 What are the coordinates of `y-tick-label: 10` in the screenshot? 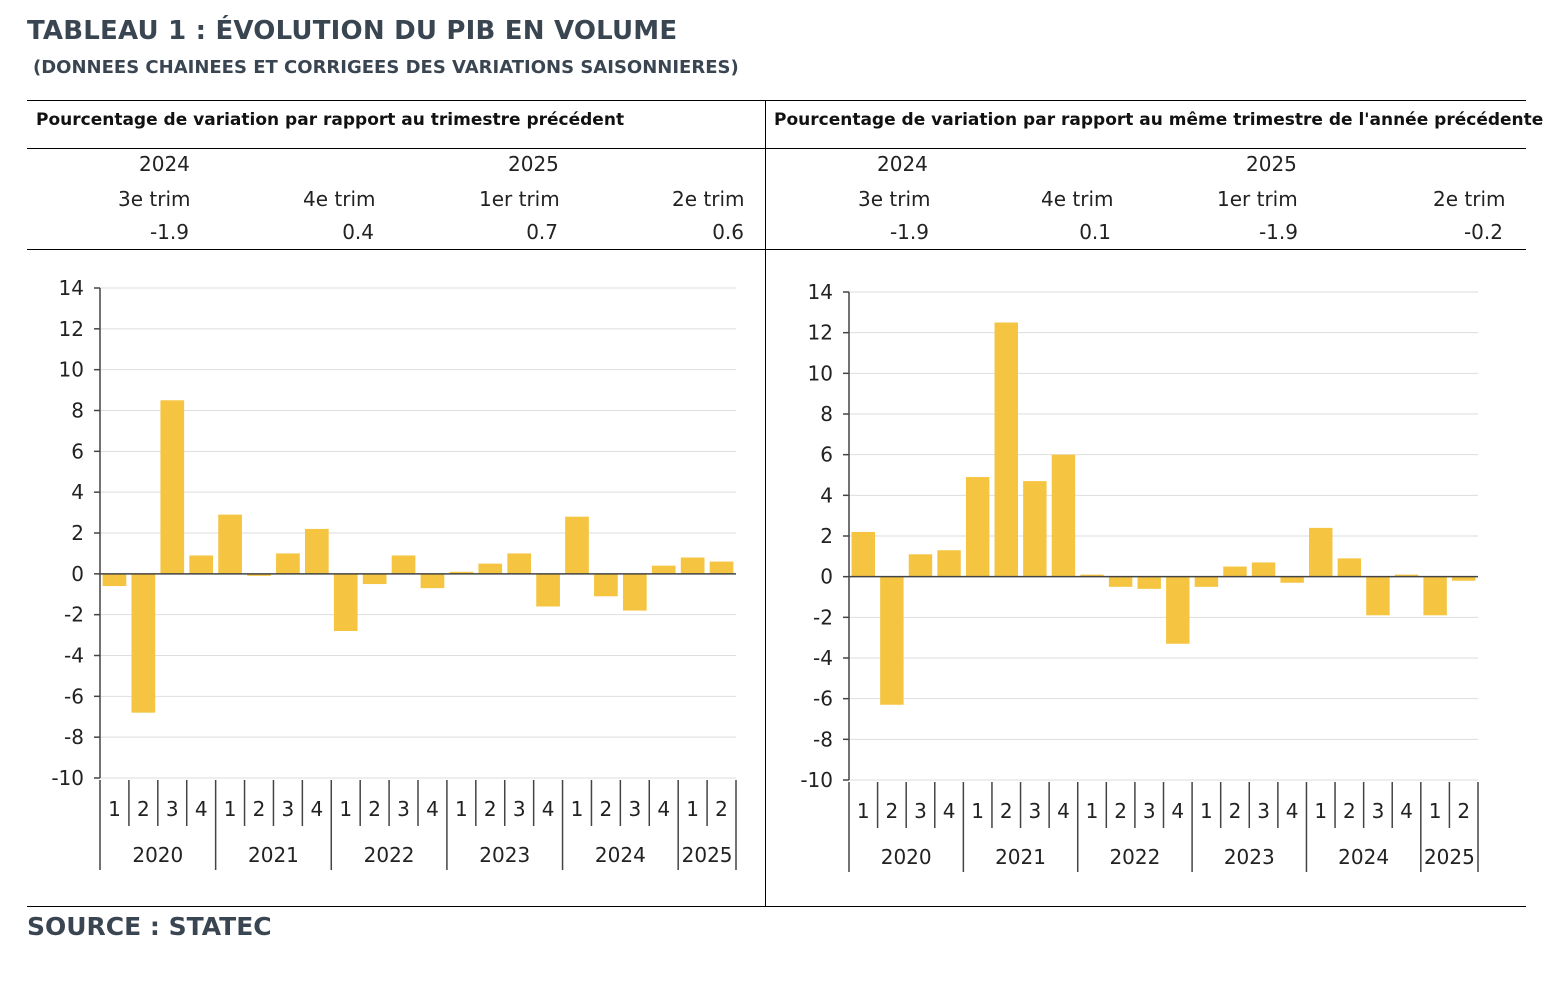 It's located at (820, 373).